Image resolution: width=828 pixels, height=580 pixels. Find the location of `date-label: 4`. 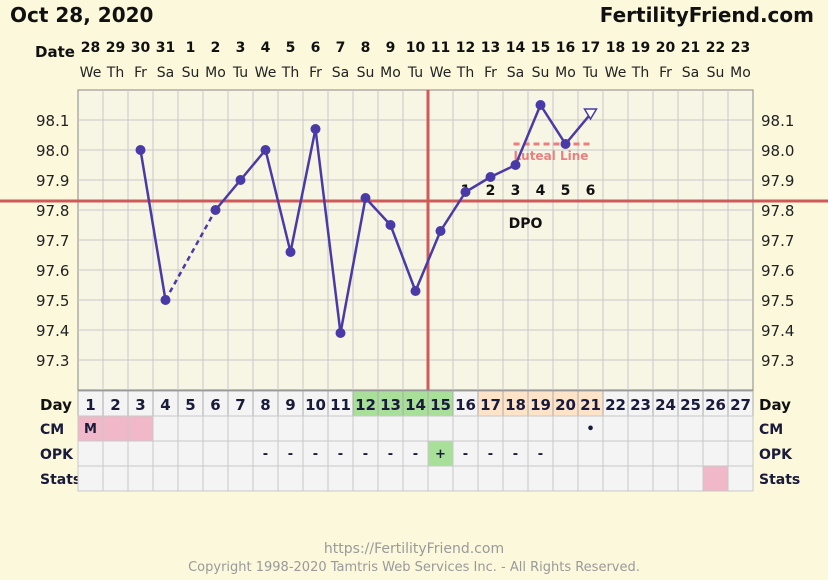

date-label: 4 is located at coordinates (266, 48).